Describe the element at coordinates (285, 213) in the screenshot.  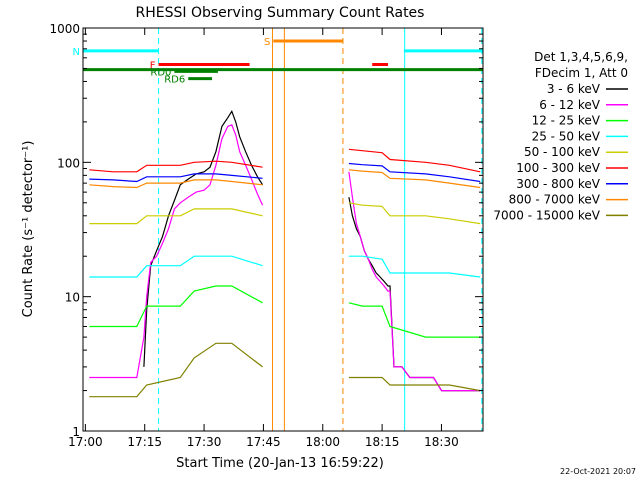
I see `series-line-50-100-kev` at that location.